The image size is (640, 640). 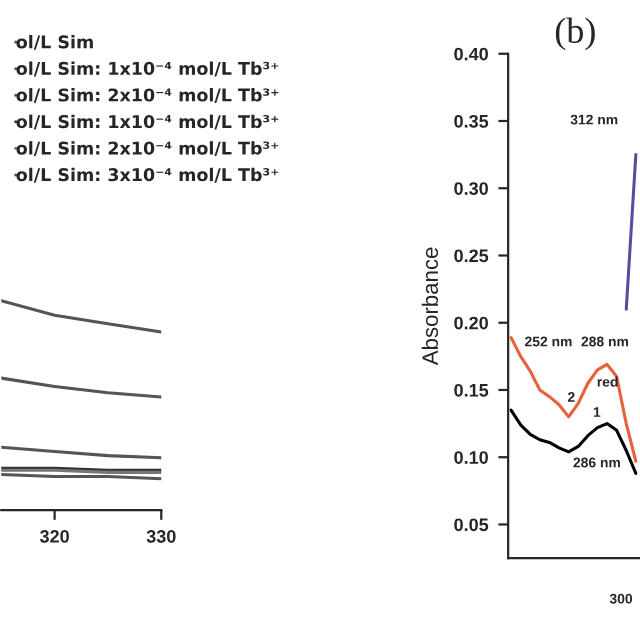 I want to click on line-series, so click(x=573, y=441).